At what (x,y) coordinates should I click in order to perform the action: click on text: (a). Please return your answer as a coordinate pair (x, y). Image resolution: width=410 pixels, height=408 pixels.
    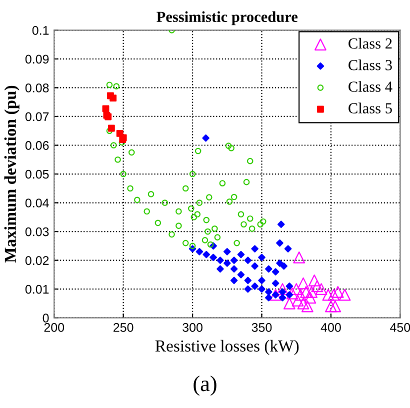
    Looking at the image, I should click on (205, 386).